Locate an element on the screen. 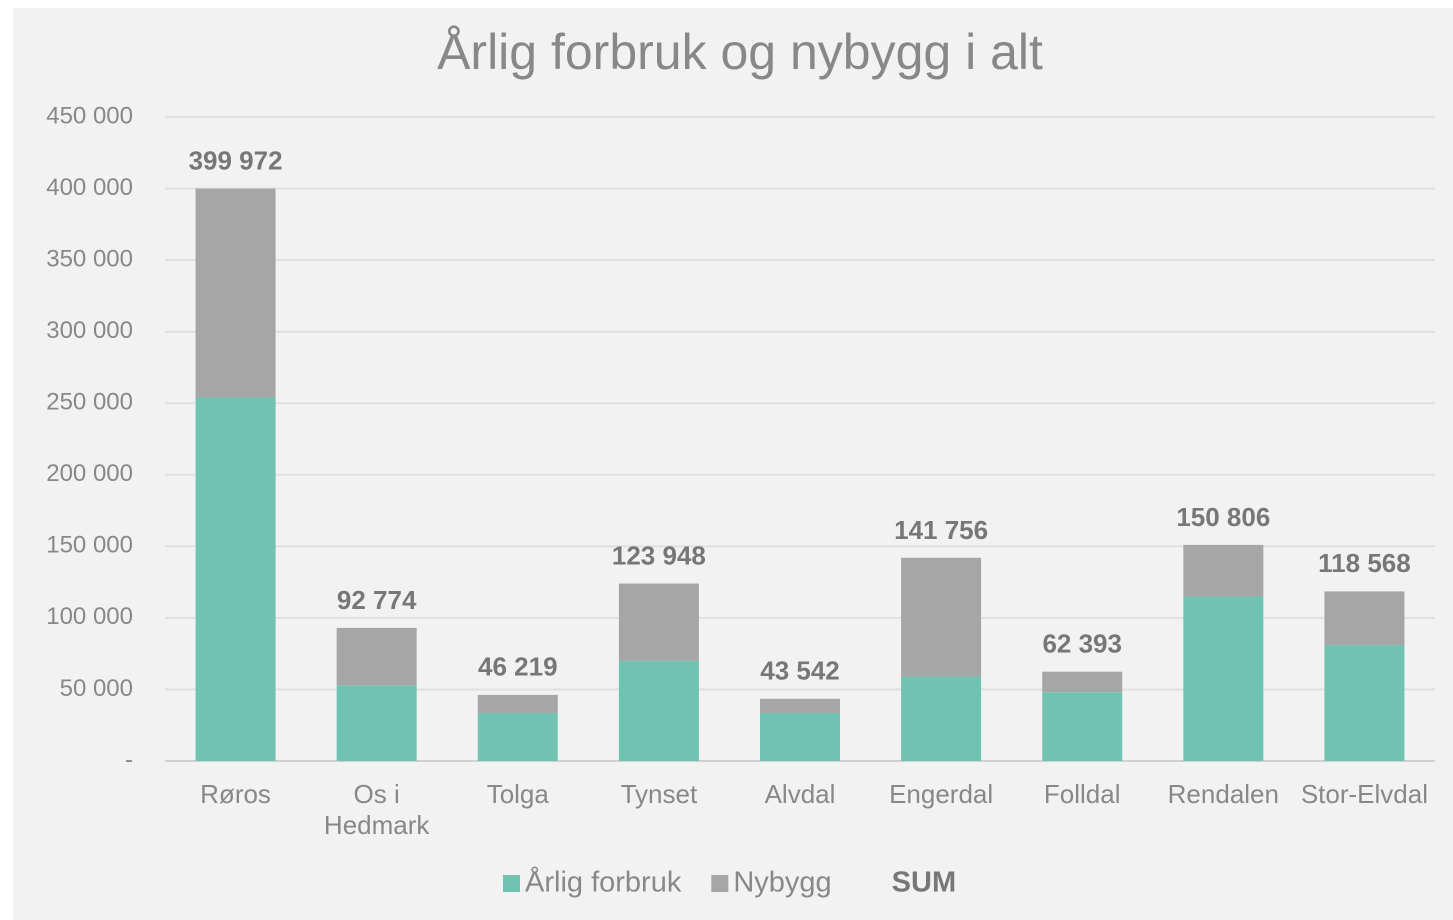 The image size is (1453, 920). x-tick-label: Rendalen is located at coordinates (1223, 794).